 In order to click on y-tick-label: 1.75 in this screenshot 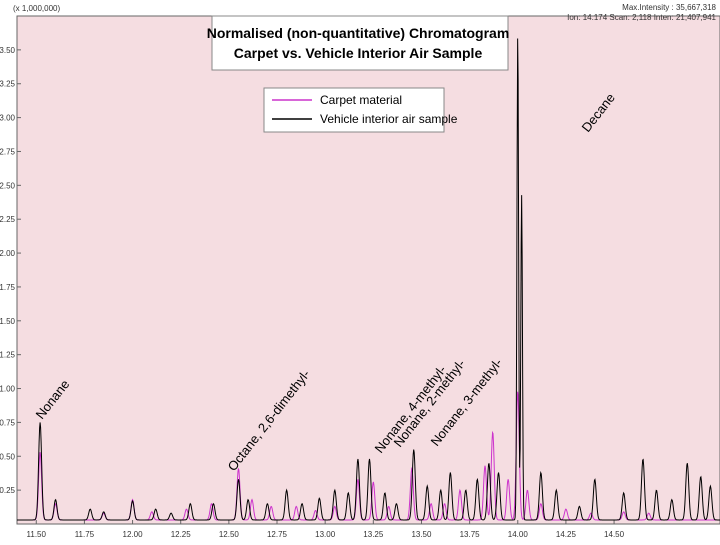, I will do `click(8, 287)`.